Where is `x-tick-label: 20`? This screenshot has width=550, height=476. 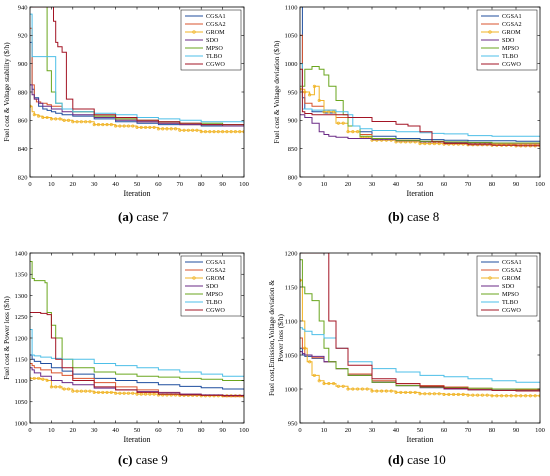
x-tick-label: 20 is located at coordinates (73, 430).